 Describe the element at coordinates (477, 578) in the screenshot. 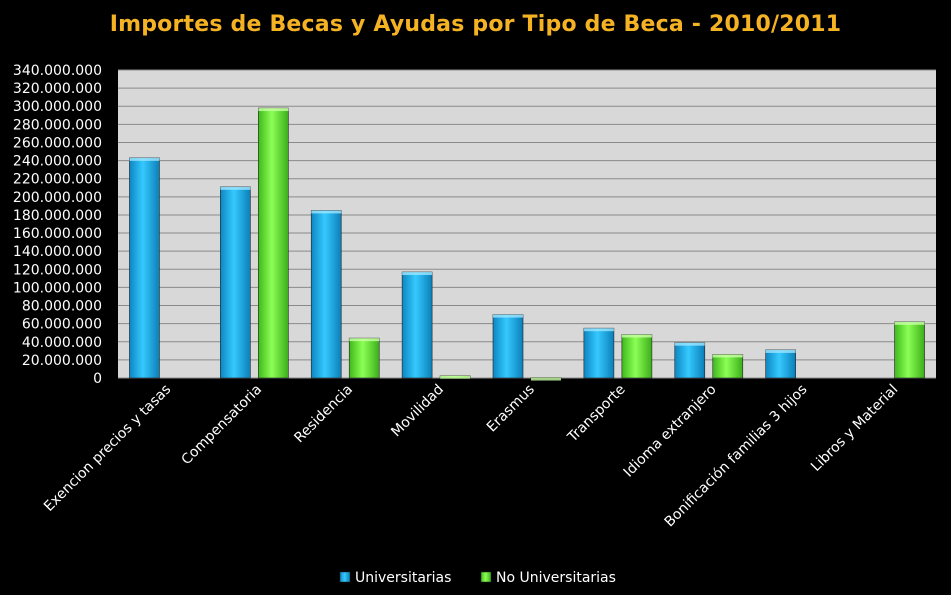

I see `legend: Universitarias No Universitarias` at that location.